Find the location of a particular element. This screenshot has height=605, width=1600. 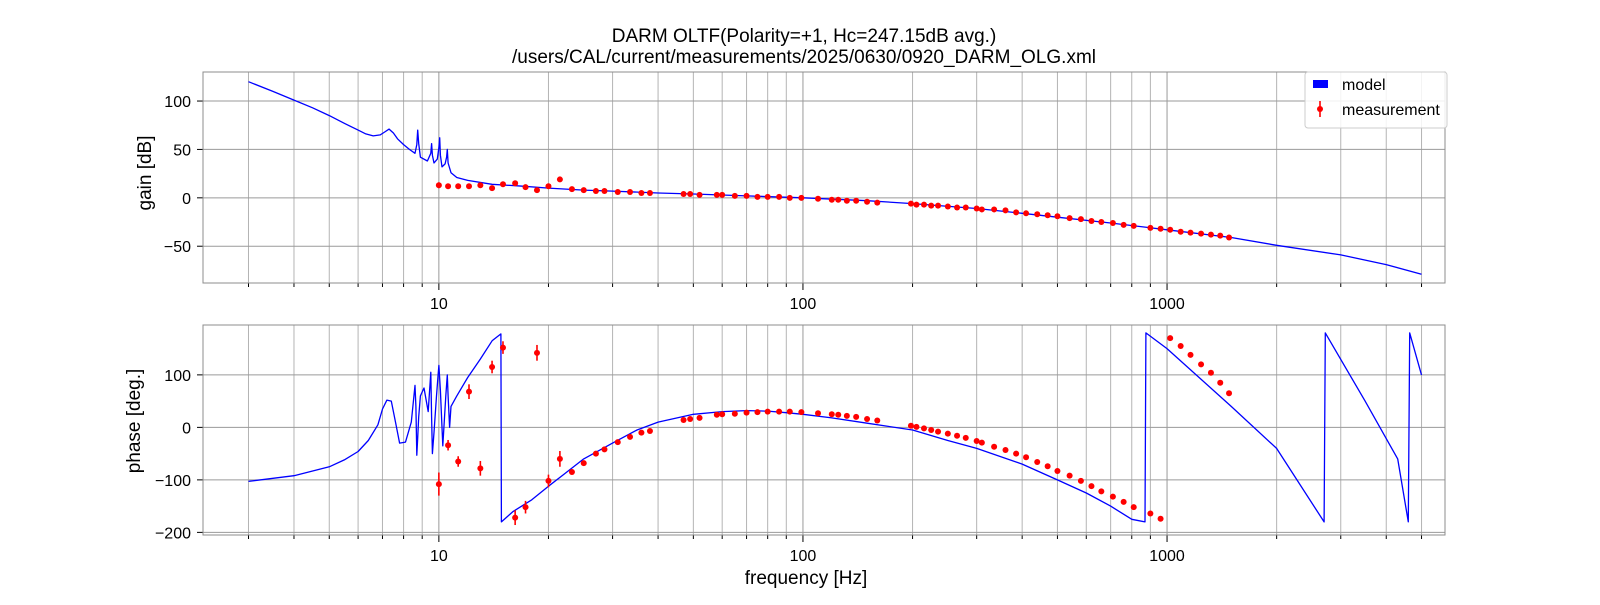

y-tick-label: −50 is located at coordinates (177, 247).